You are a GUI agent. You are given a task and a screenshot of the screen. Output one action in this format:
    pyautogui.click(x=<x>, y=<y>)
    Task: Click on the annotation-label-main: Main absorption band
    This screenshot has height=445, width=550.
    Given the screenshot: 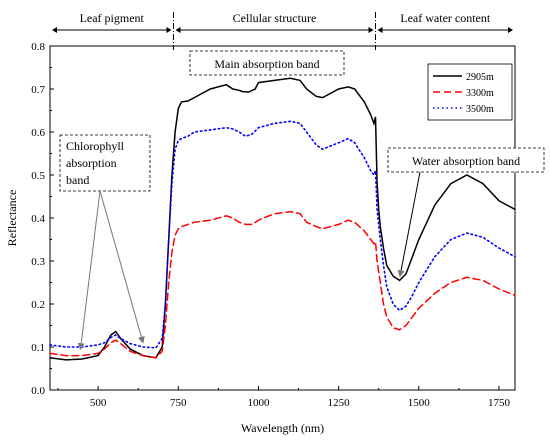 What is the action you would take?
    pyautogui.click(x=266, y=64)
    